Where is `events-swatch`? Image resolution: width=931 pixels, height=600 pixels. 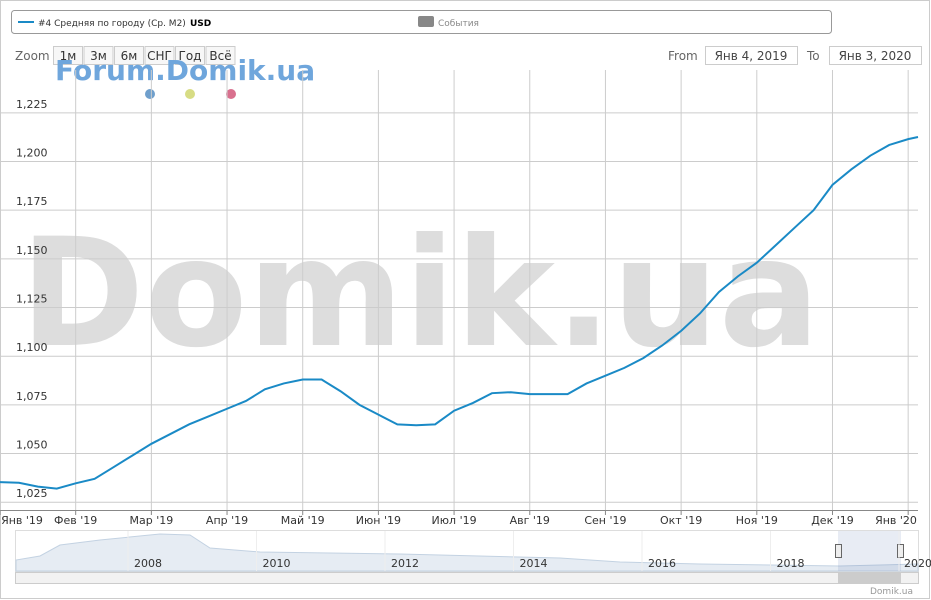
events-swatch is located at coordinates (426, 21).